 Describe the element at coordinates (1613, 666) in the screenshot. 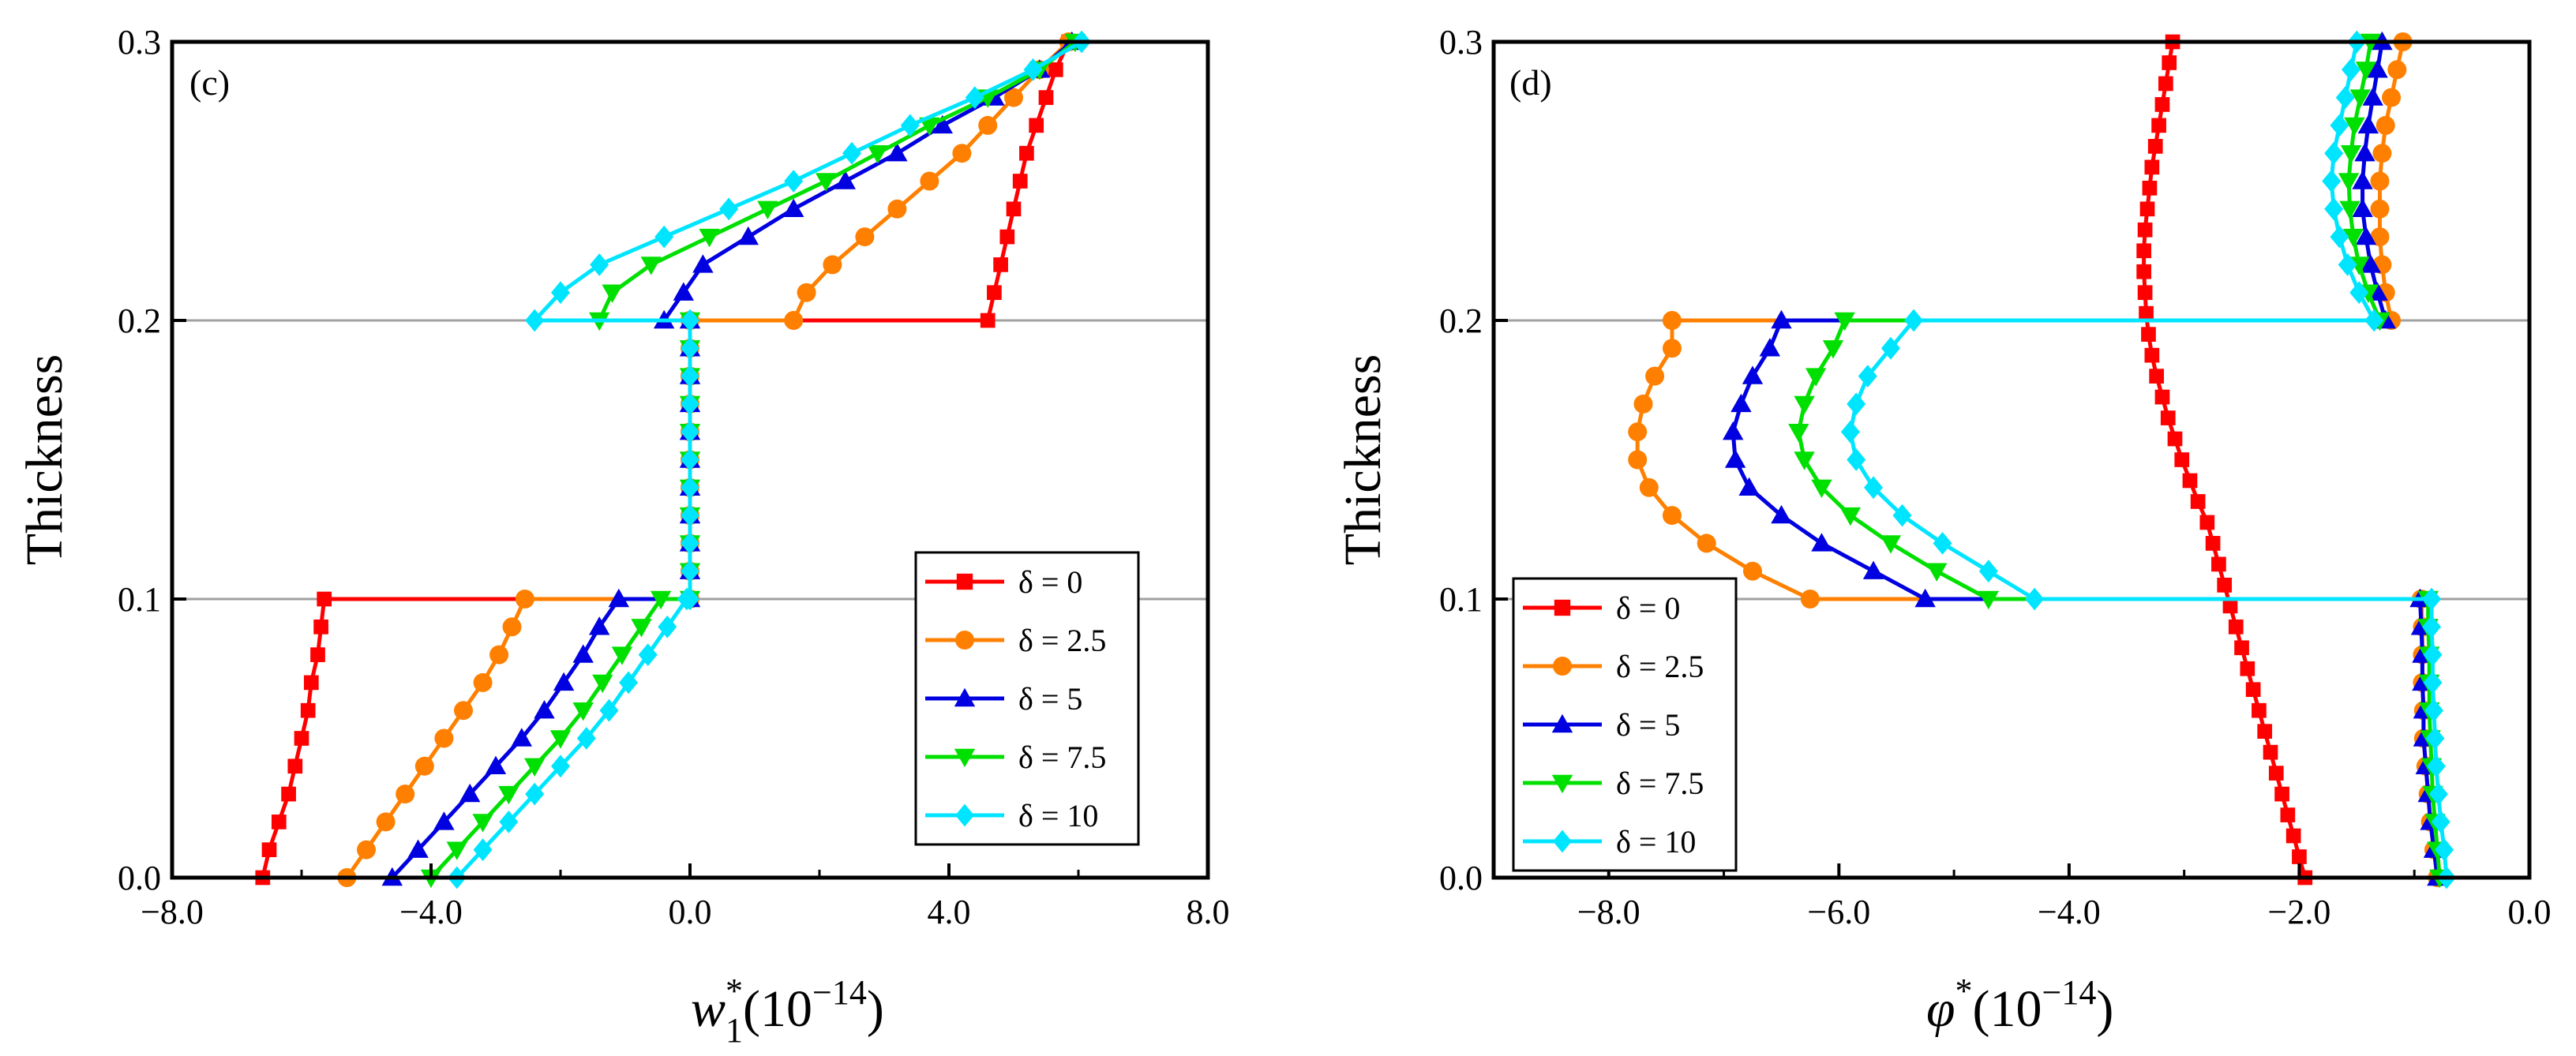

I see `legend-item: δ = 2.5` at that location.